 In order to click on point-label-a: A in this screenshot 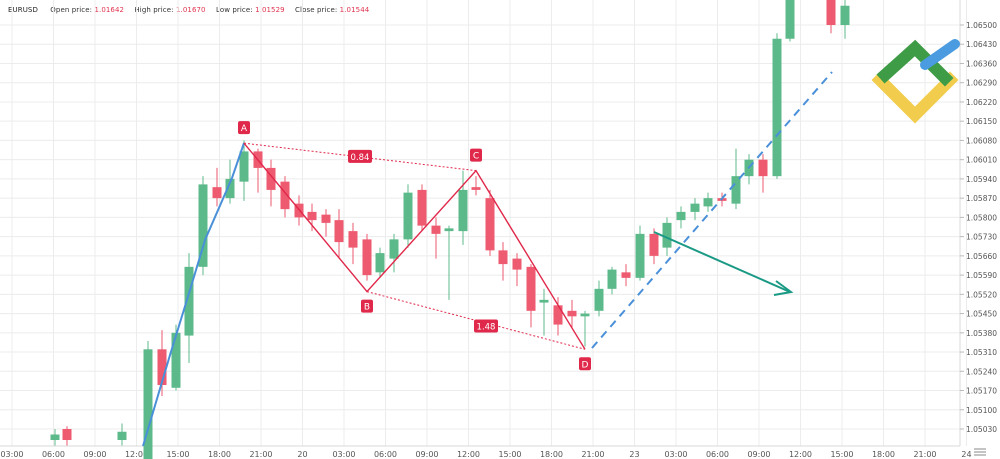, I will do `click(244, 129)`.